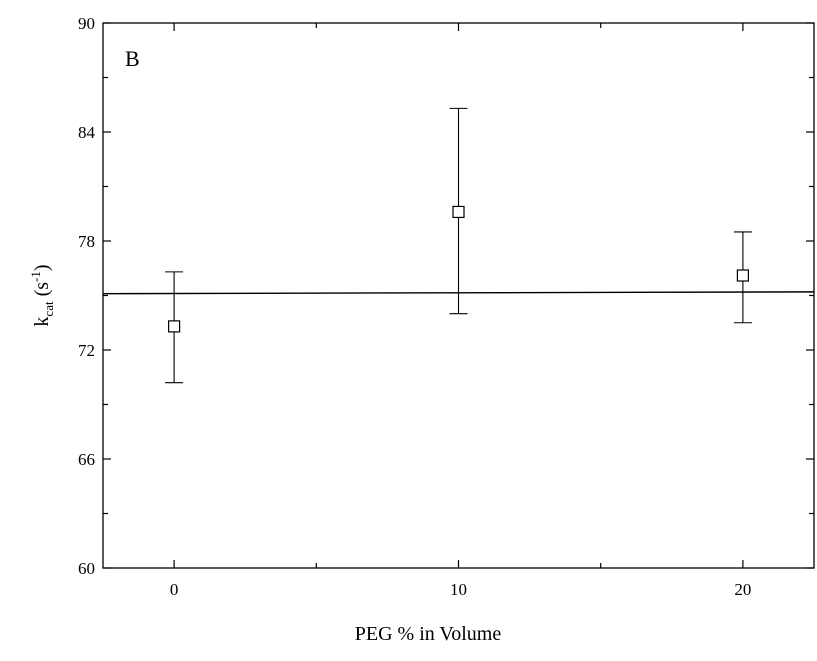  I want to click on x-tick-label: 20, so click(742, 589).